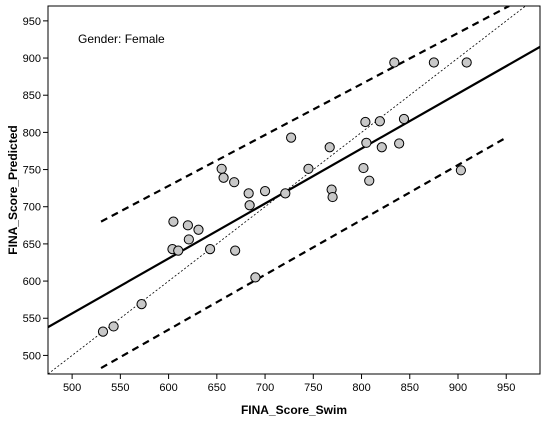 The width and height of the screenshot is (550, 424). Describe the element at coordinates (289, 384) in the screenshot. I see `x-axis-ticks: 500 550 600 650 700 750 800 850 900 950` at that location.